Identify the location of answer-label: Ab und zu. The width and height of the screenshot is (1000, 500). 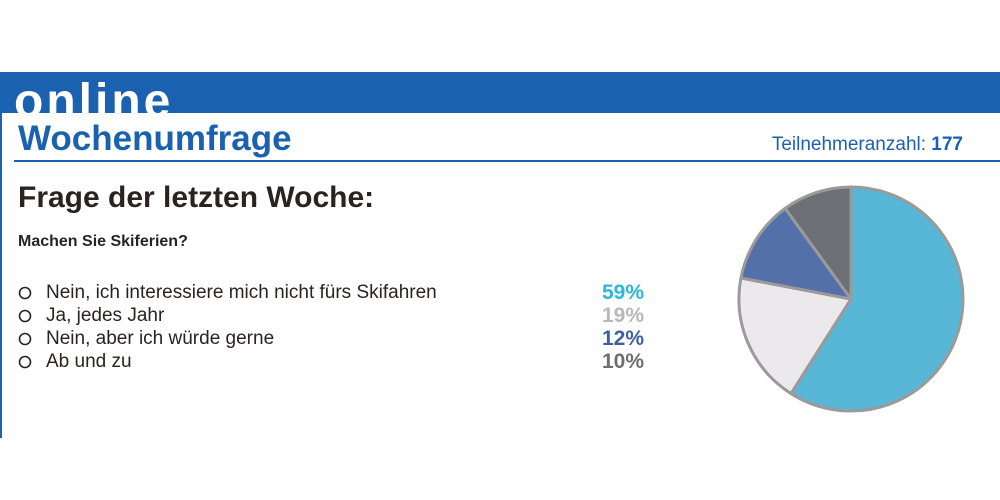
(89, 361).